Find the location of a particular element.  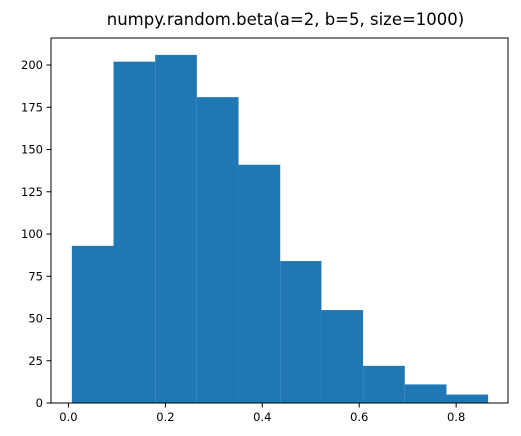

y-tick-label: 100 is located at coordinates (32, 234).